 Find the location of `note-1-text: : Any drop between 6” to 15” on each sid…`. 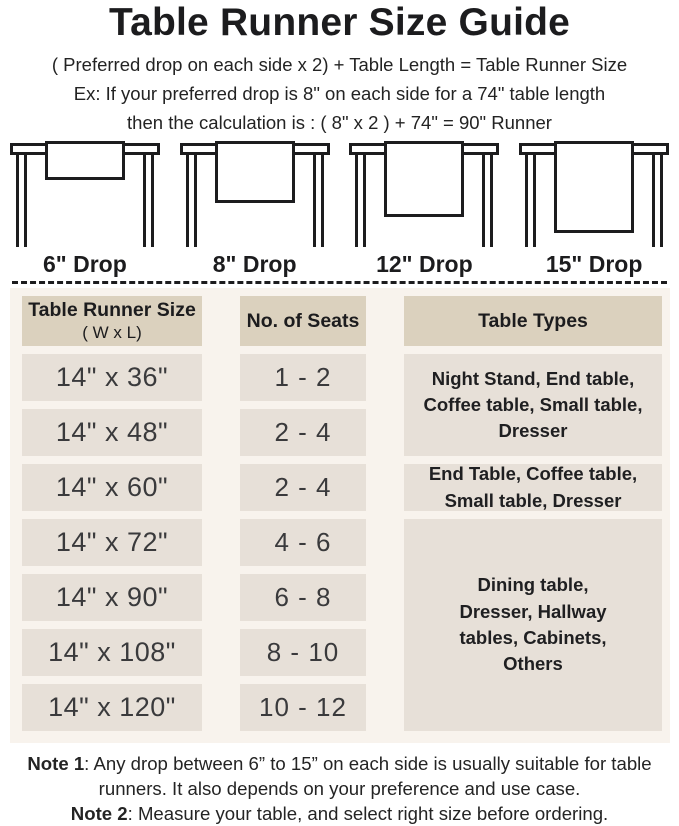

note-1-text: : Any drop between 6” to 15” on each sid… is located at coordinates (368, 776).